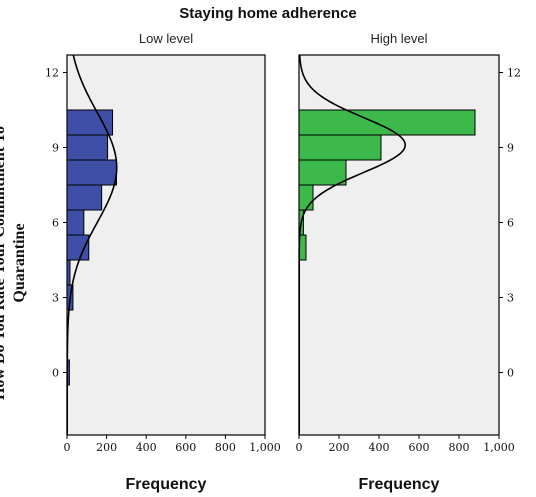 The height and width of the screenshot is (497, 536). What do you see at coordinates (166, 38) in the screenshot?
I see `panel-label: Low level` at bounding box center [166, 38].